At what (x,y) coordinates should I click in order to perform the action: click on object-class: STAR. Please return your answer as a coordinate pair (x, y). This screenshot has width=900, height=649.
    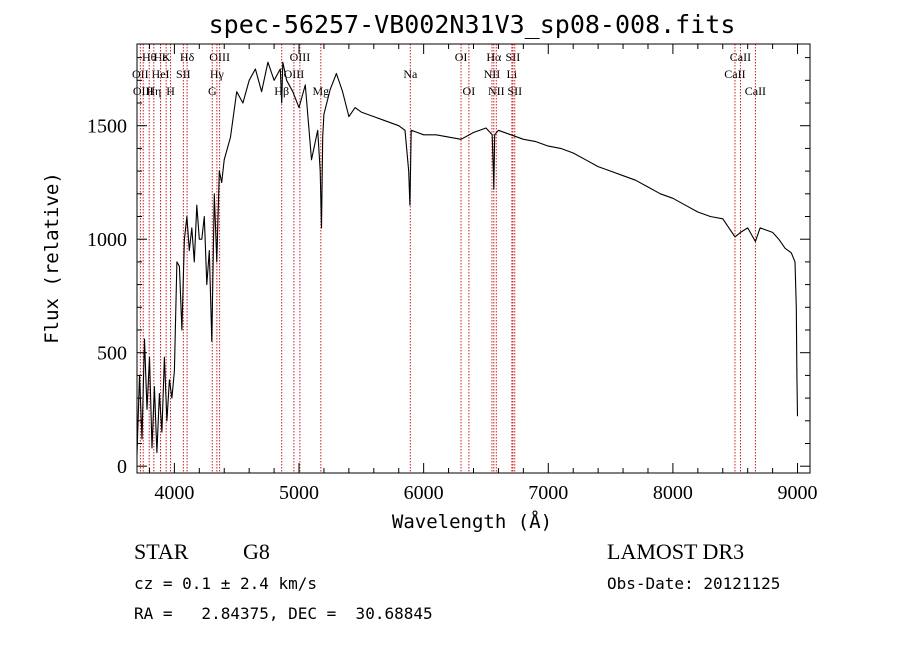
    Looking at the image, I should click on (161, 551).